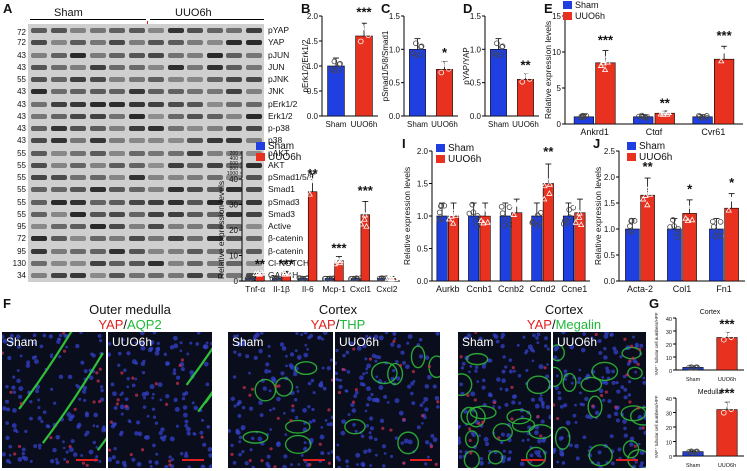  I want to click on region-title-3: Cortex, so click(564, 309).